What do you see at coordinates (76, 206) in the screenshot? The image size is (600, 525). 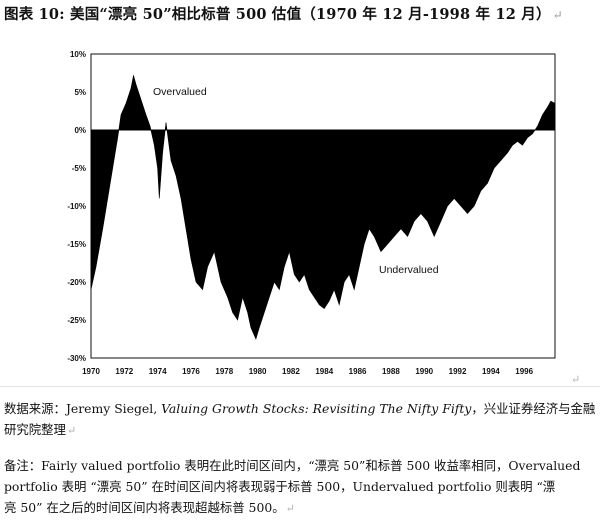 I see `y-tick-label: -10%` at bounding box center [76, 206].